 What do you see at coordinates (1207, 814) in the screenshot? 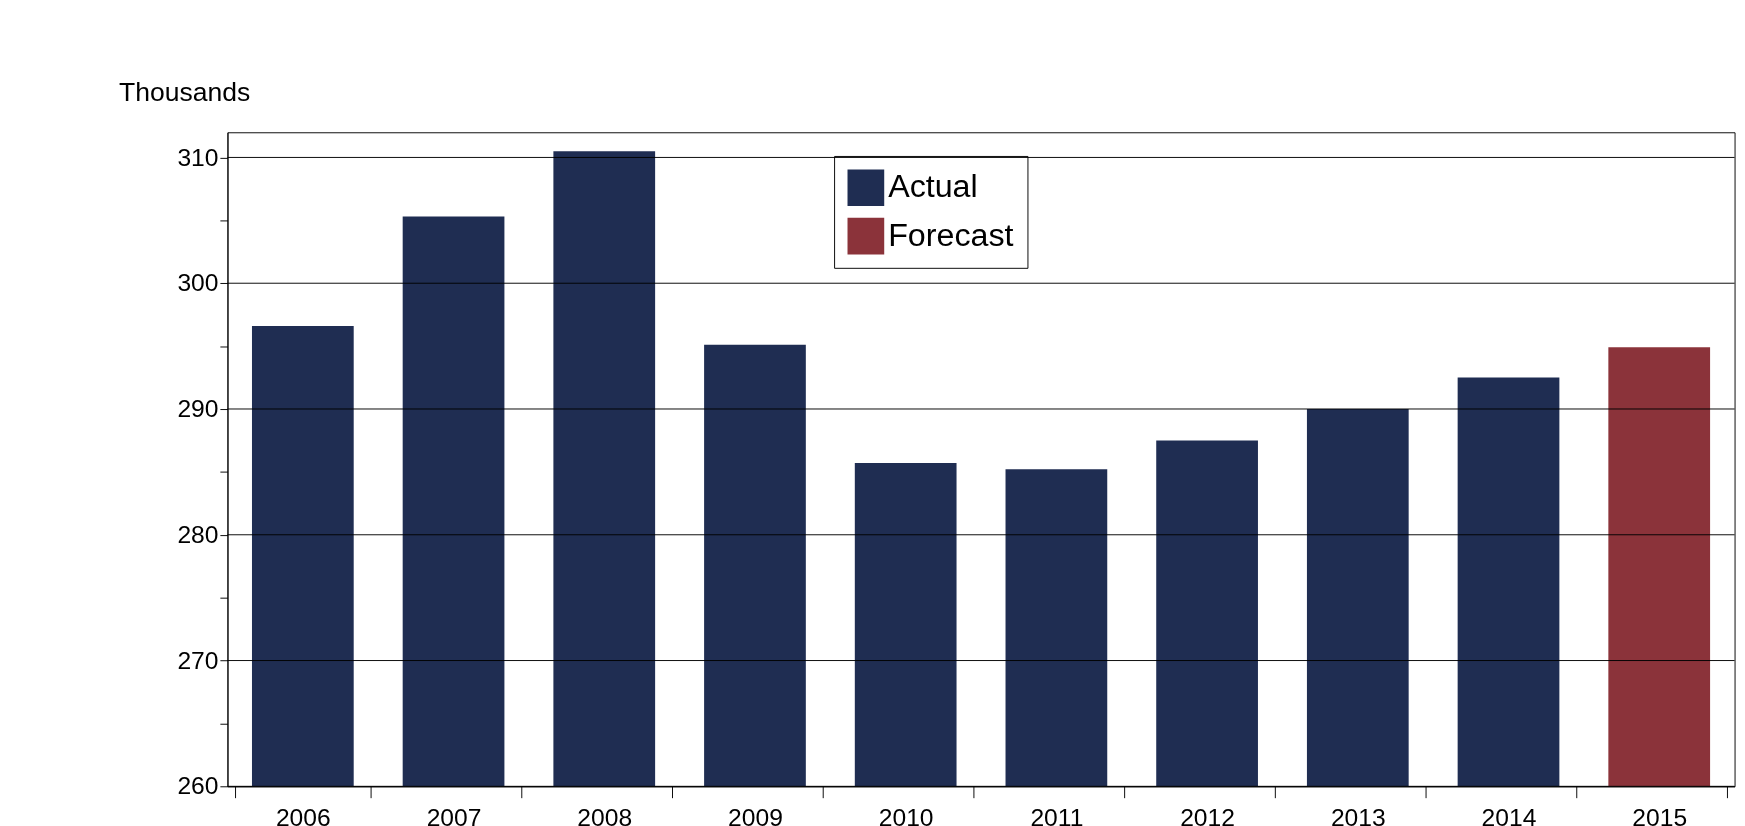
I see `x-tick-label: 2012` at bounding box center [1207, 814].